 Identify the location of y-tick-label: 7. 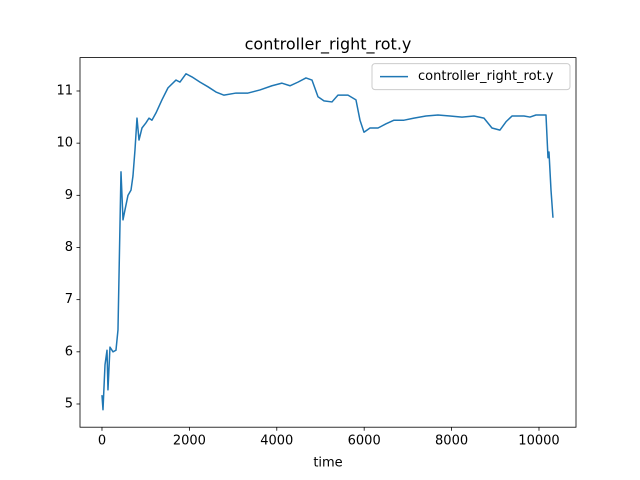
(69, 299).